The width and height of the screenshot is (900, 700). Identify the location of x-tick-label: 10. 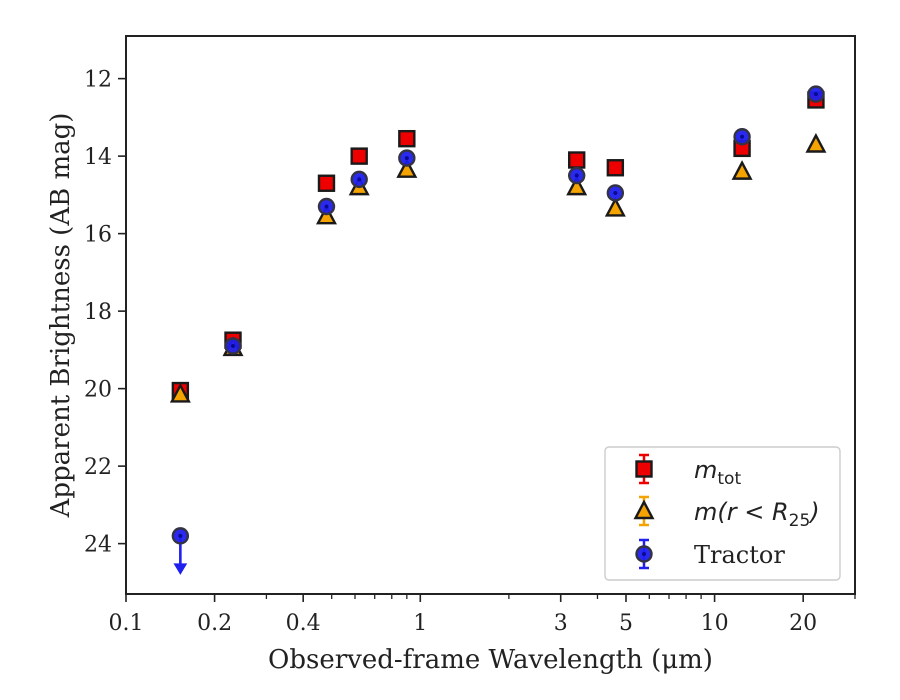
(715, 623).